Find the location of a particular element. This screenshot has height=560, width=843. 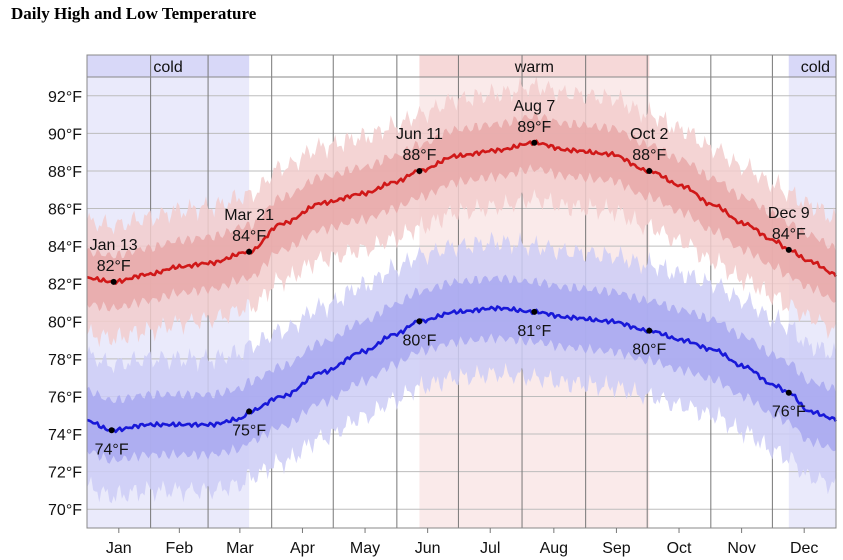

y-tick-label: 86°F is located at coordinates (65, 210).